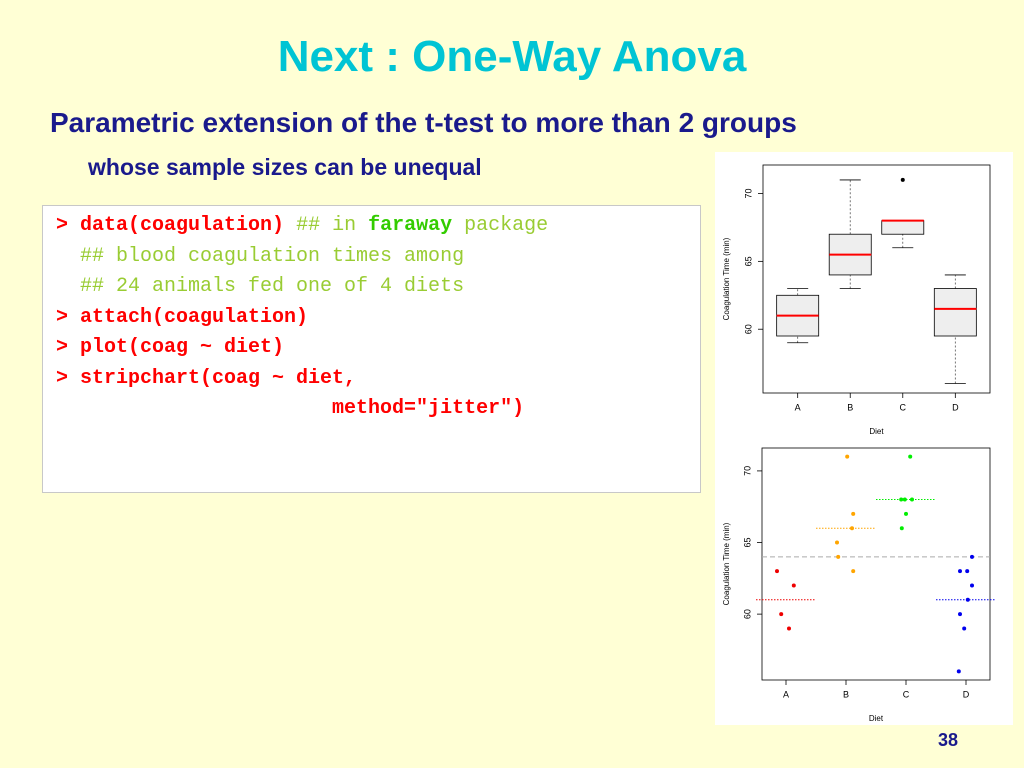 The height and width of the screenshot is (768, 1024). I want to click on code-line: > attach(coagulation), so click(182, 317).